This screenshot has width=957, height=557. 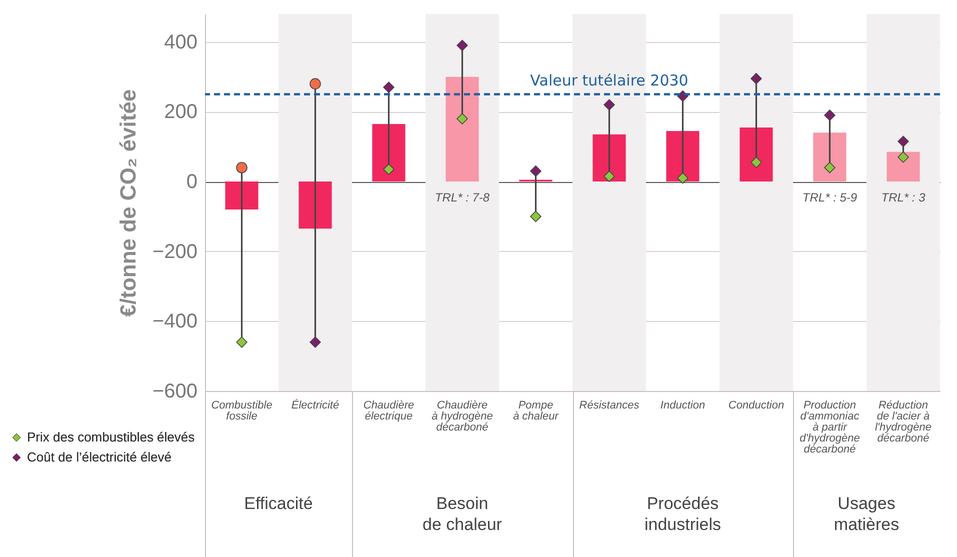 I want to click on text: Usages matières, so click(x=867, y=514).